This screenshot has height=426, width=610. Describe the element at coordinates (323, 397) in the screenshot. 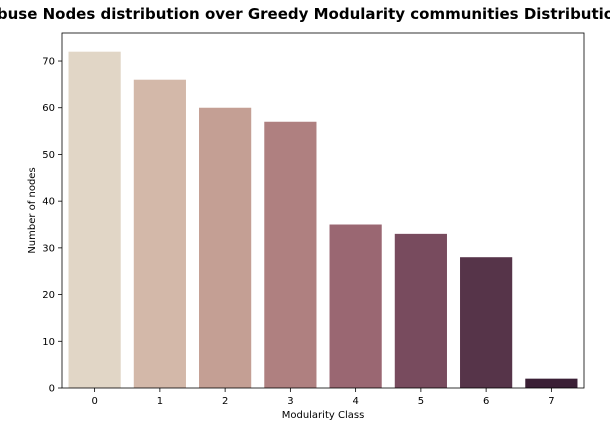

I see `x-axis-ticks: 0 1 2 3 4 5 6 7` at that location.